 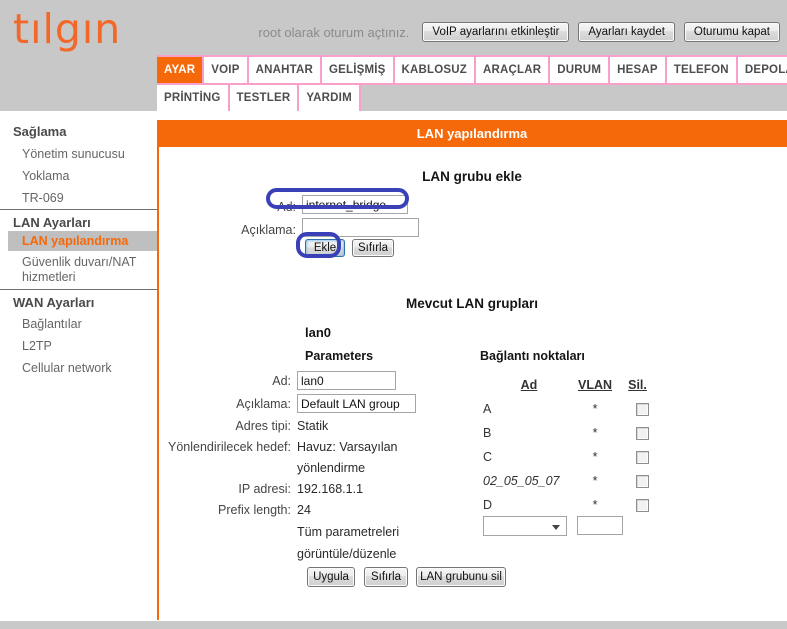 I want to click on view-edit-all-parameters-link-line2: görüntüle/düzenle, so click(x=347, y=554).